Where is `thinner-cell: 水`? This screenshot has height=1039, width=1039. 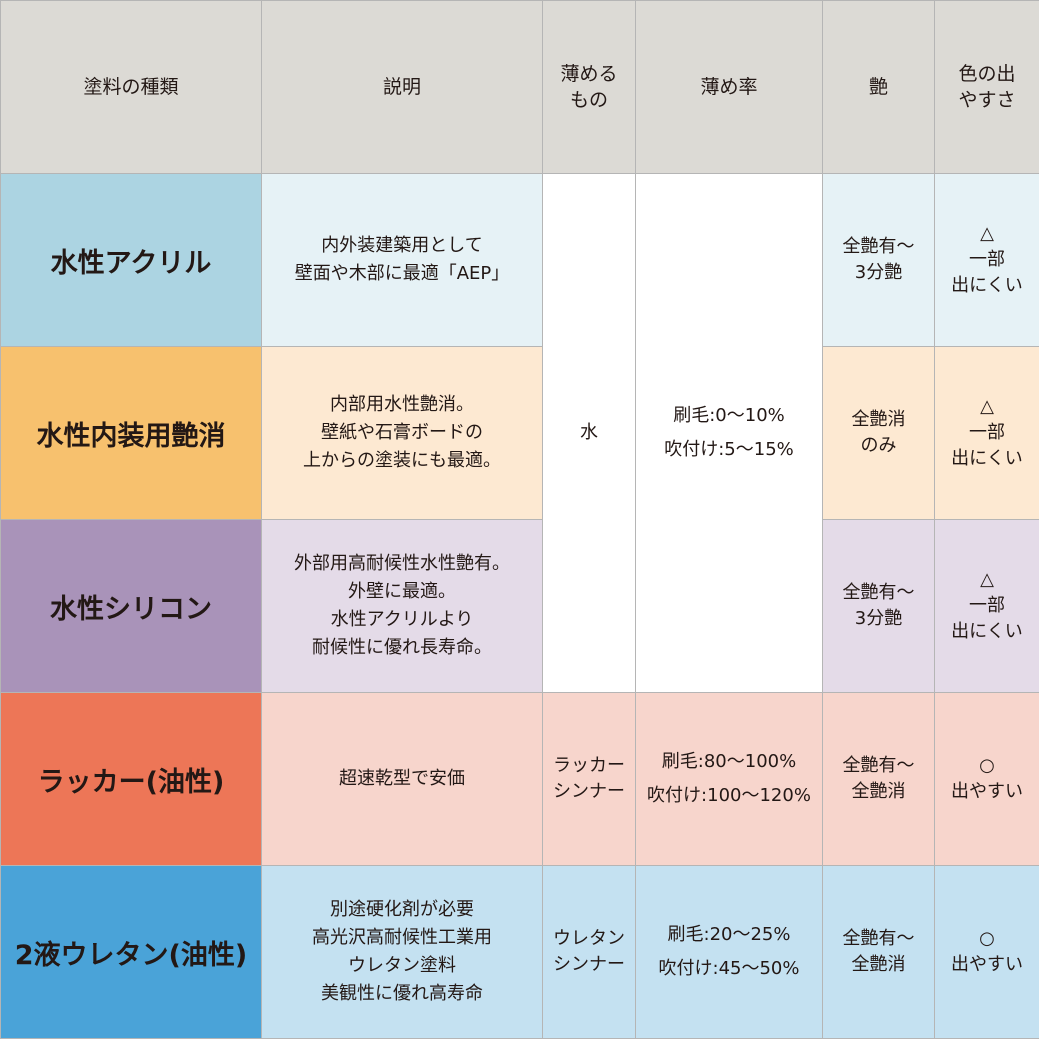
thinner-cell: 水 is located at coordinates (589, 433).